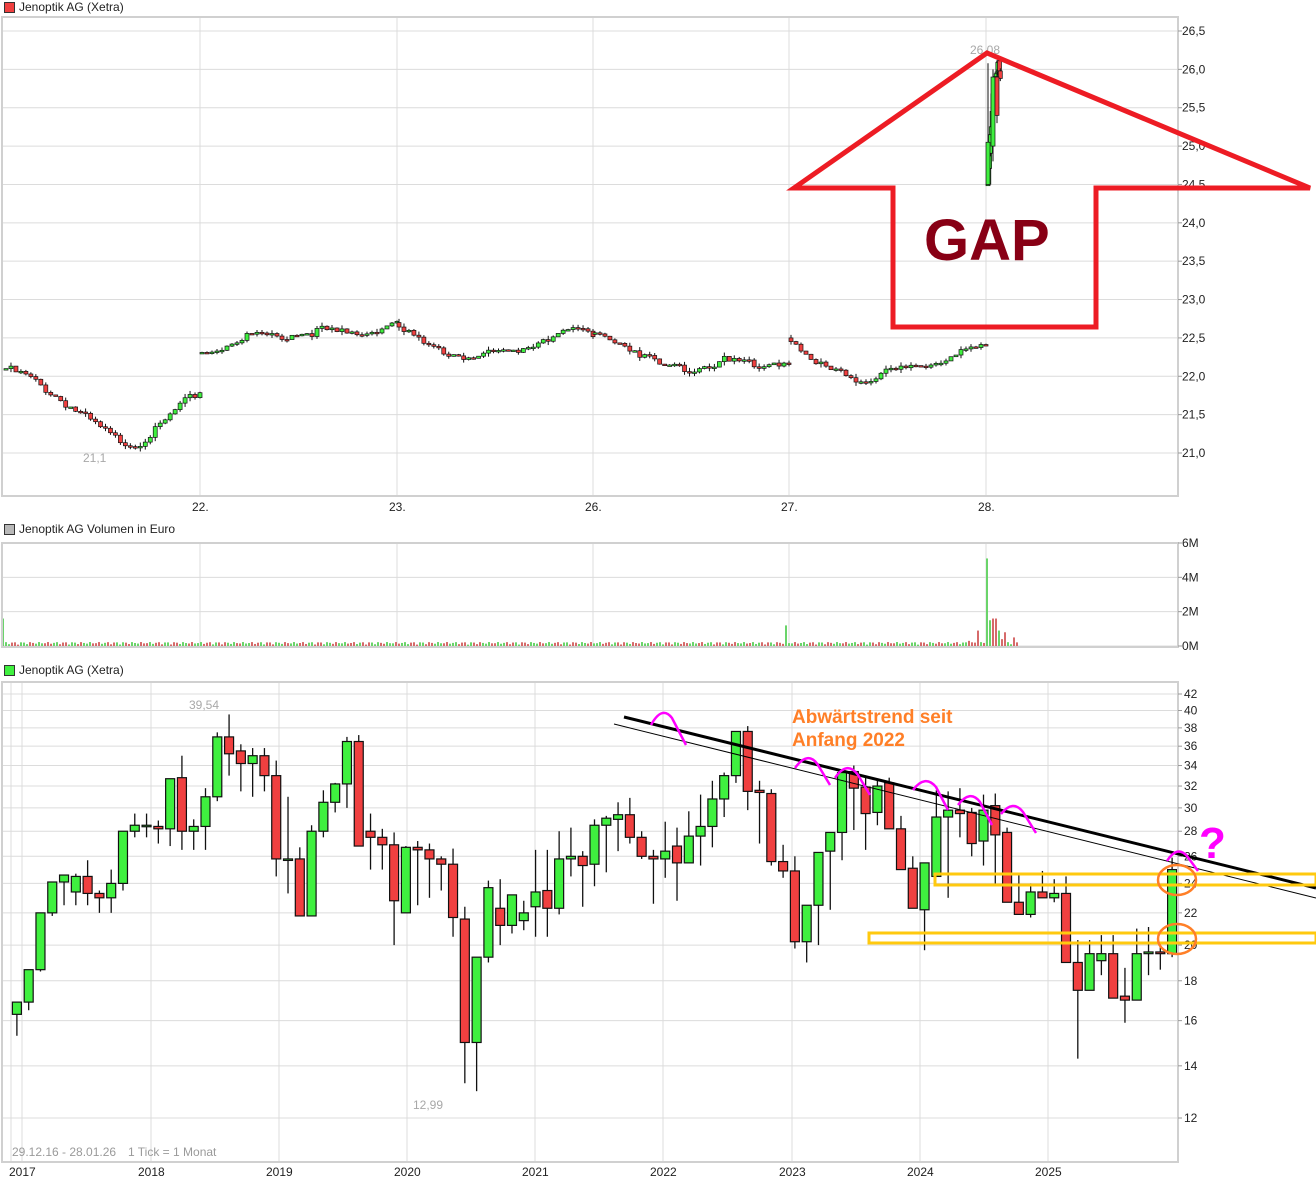  I want to click on intraday-legend-swatch, so click(9, 7).